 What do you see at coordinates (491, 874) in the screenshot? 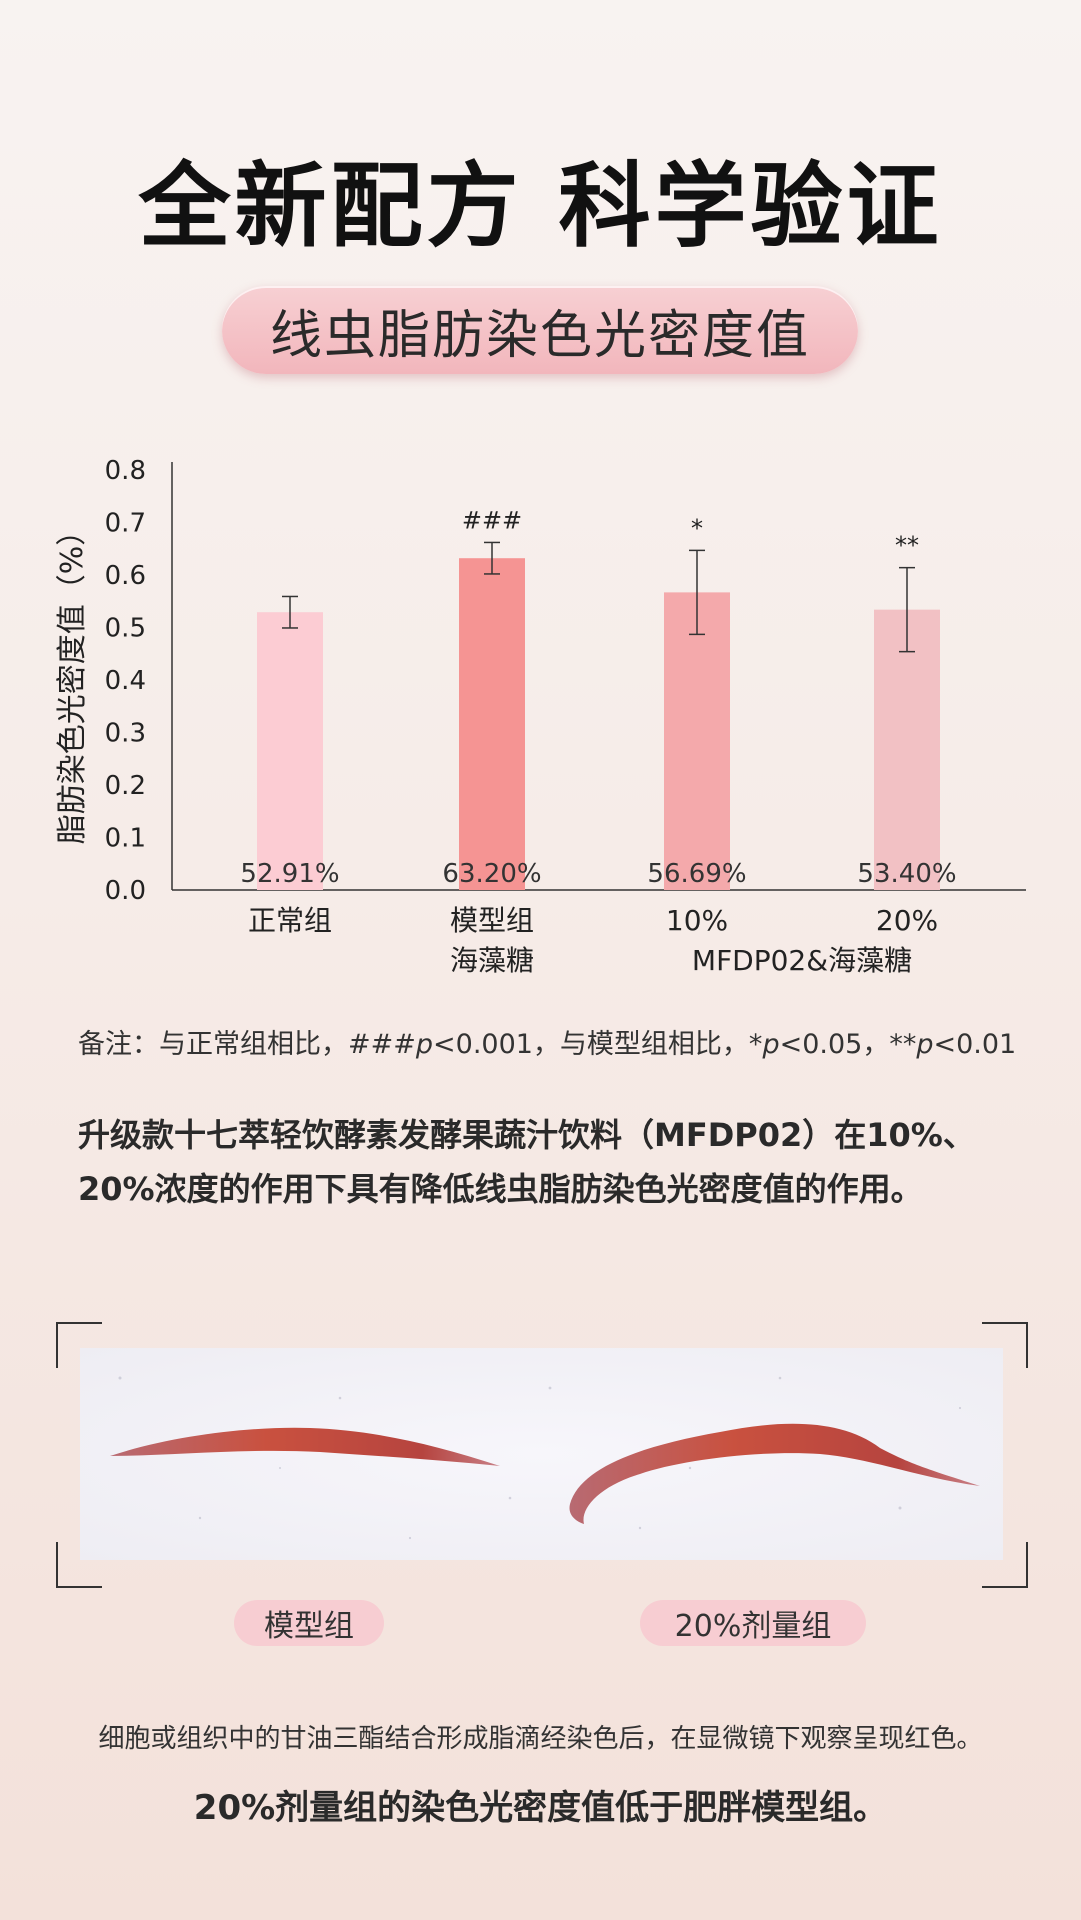
I see `data-label: 63.20%` at bounding box center [491, 874].